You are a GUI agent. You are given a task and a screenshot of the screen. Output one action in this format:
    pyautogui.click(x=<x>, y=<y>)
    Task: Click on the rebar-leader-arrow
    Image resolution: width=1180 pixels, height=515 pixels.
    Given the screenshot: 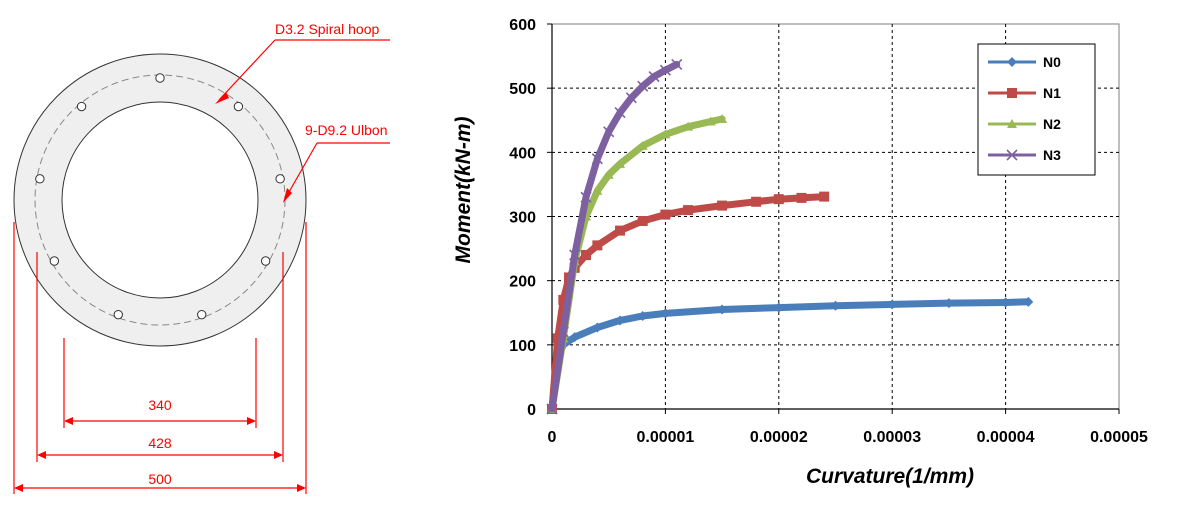 What is the action you would take?
    pyautogui.click(x=287, y=195)
    